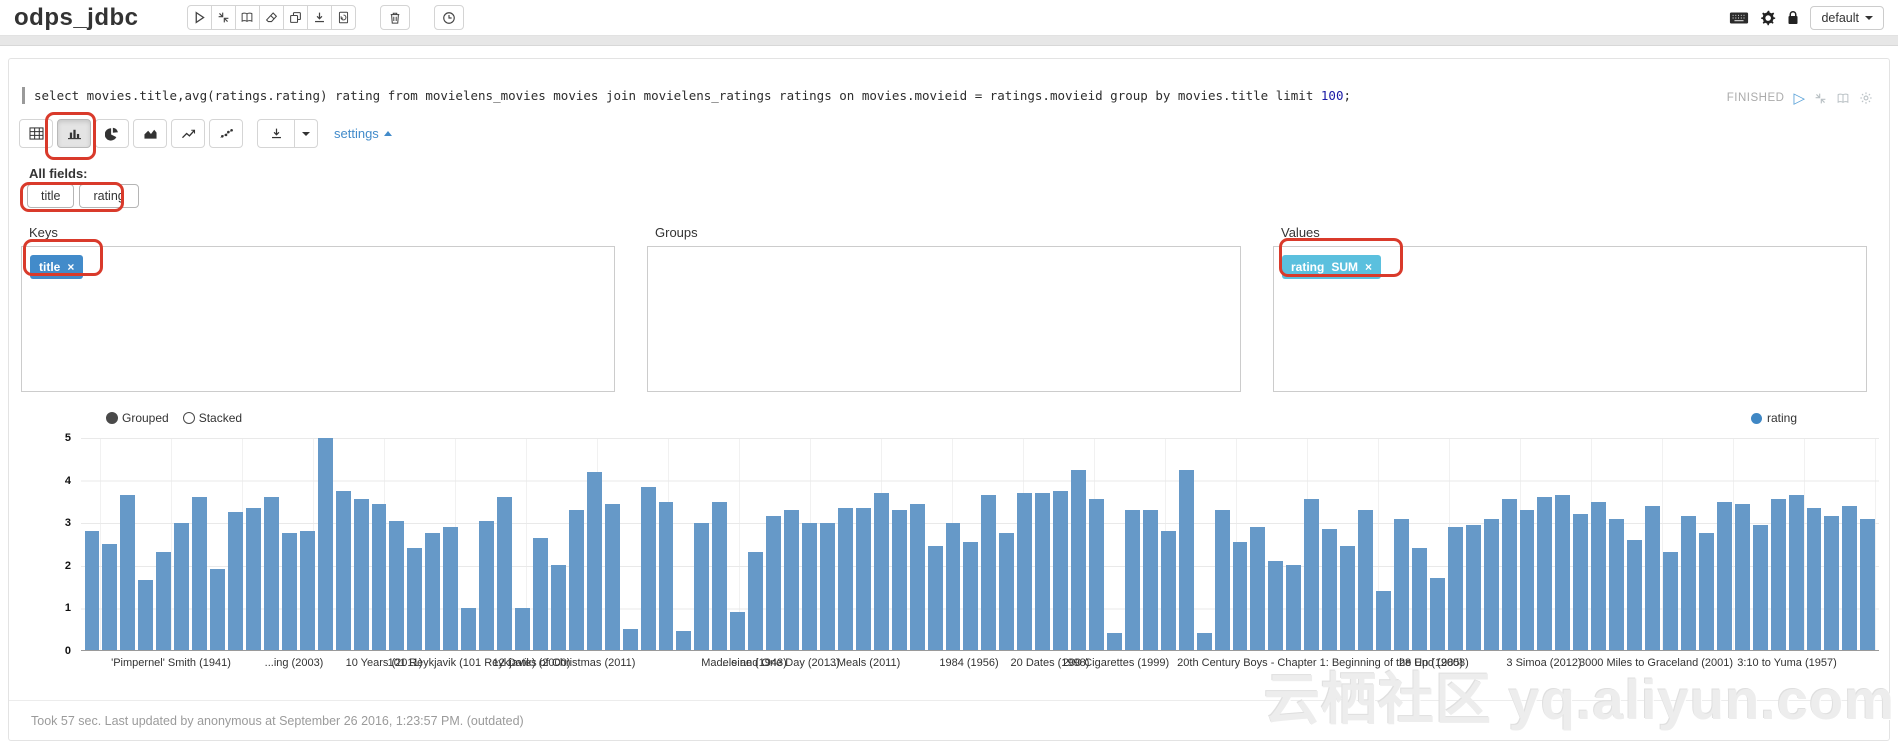  What do you see at coordinates (188, 133) in the screenshot?
I see `line-chart-button` at bounding box center [188, 133].